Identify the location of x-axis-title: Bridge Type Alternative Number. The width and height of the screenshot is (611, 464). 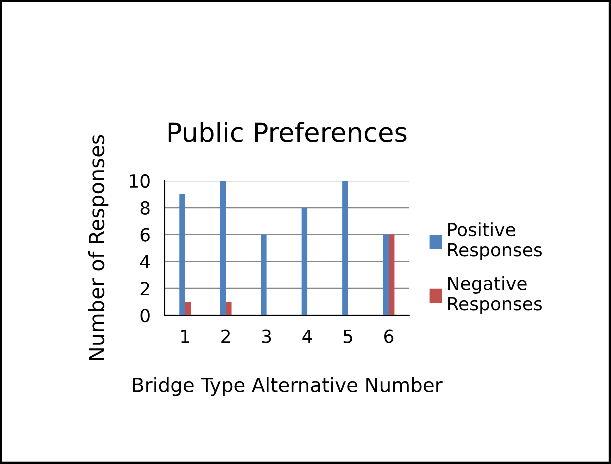
(288, 386).